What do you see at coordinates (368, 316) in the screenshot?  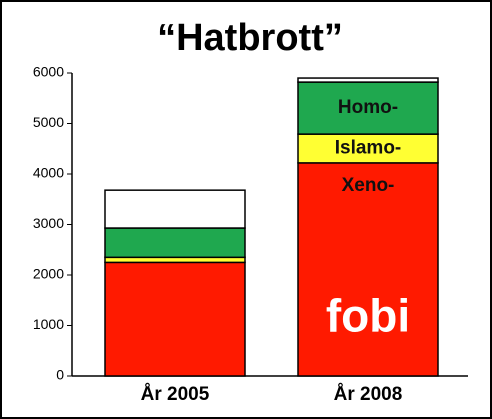 I see `annotation: fobi` at bounding box center [368, 316].